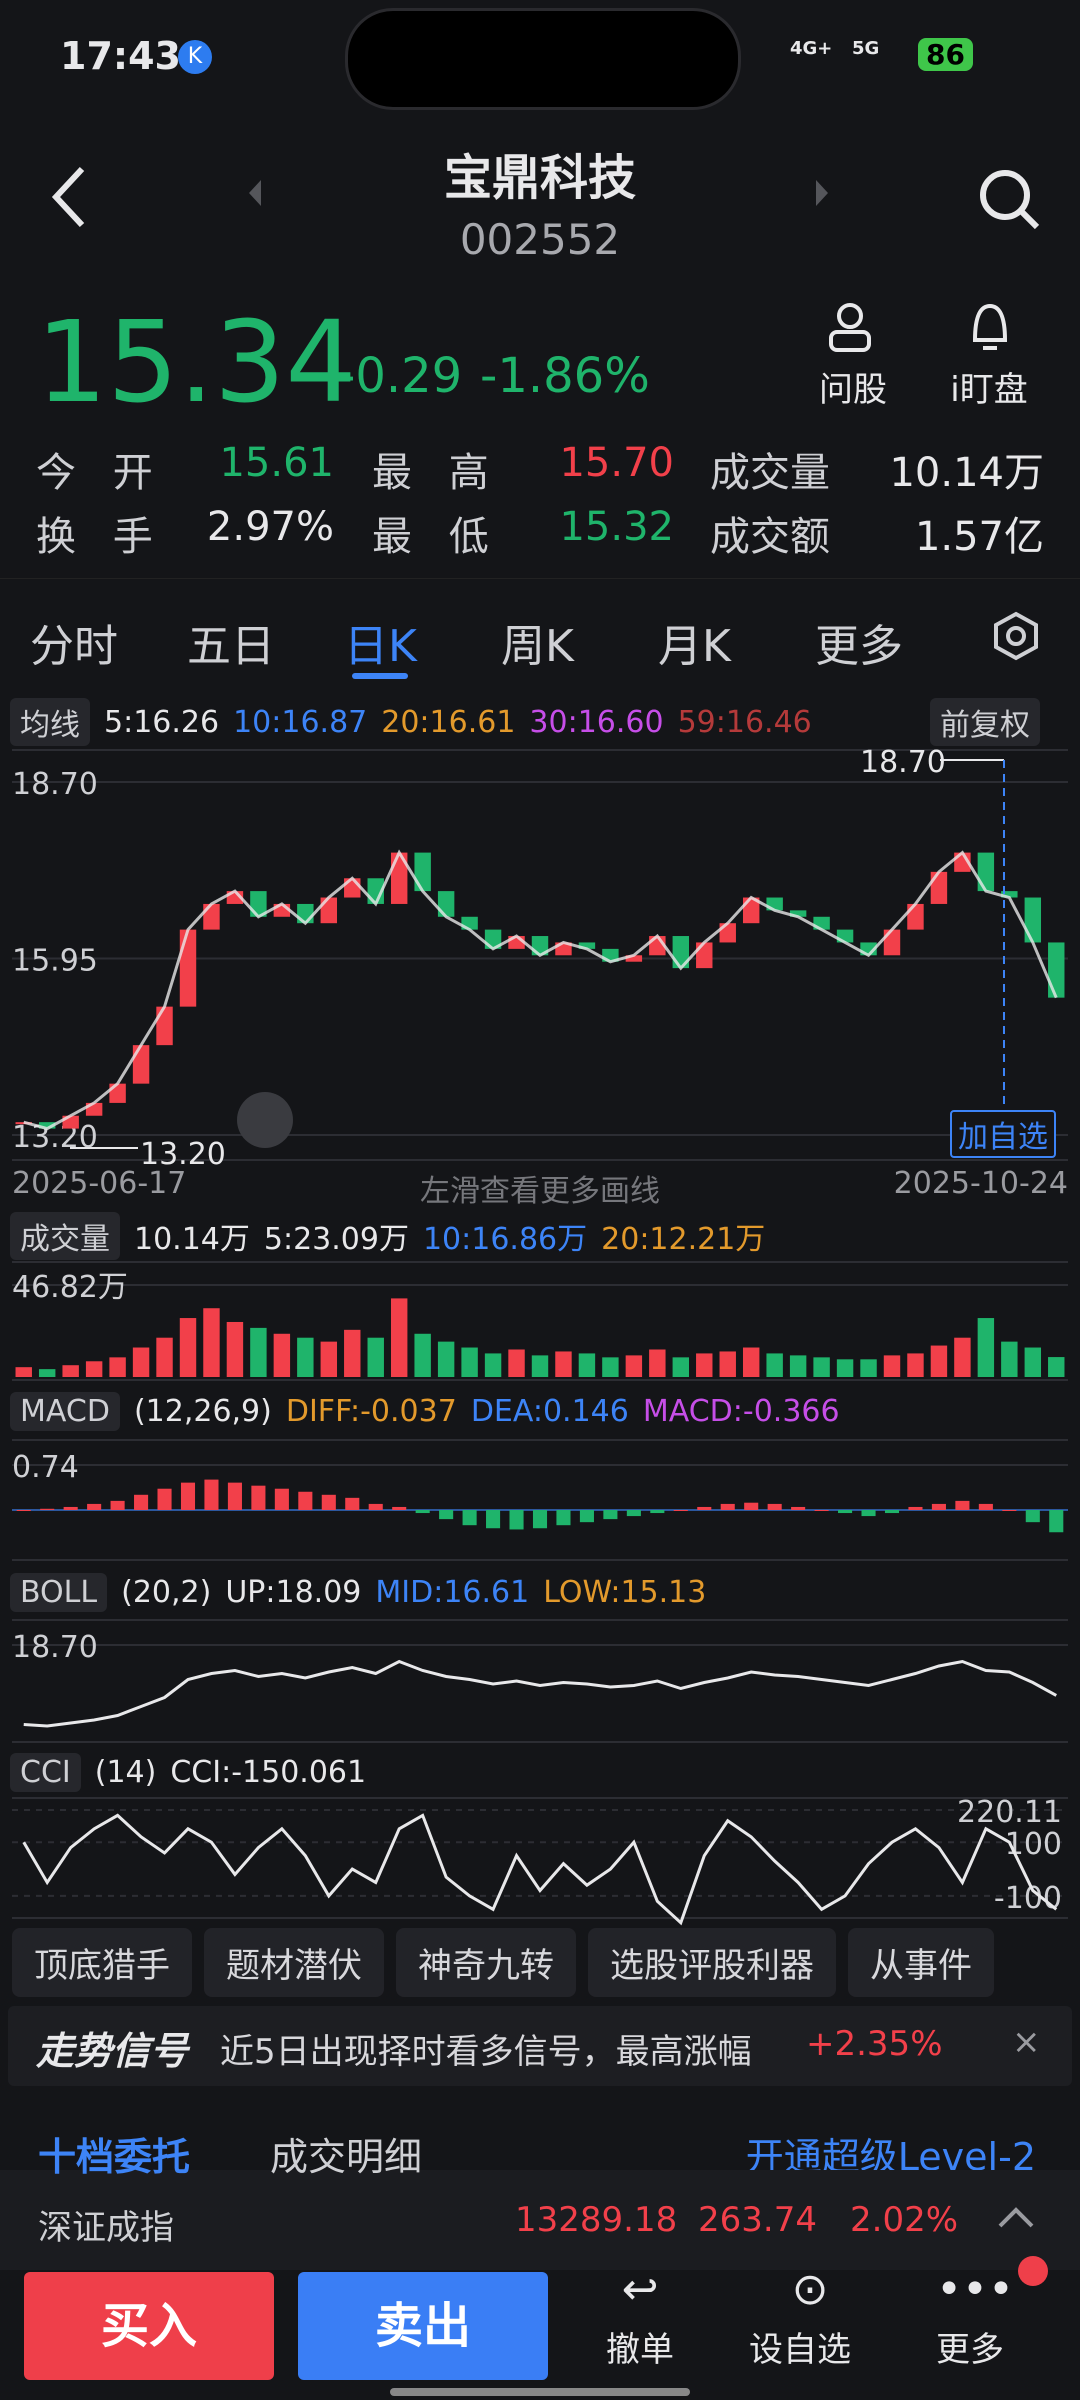 This screenshot has height=2400, width=1080. I want to click on ask-icon, so click(850, 327).